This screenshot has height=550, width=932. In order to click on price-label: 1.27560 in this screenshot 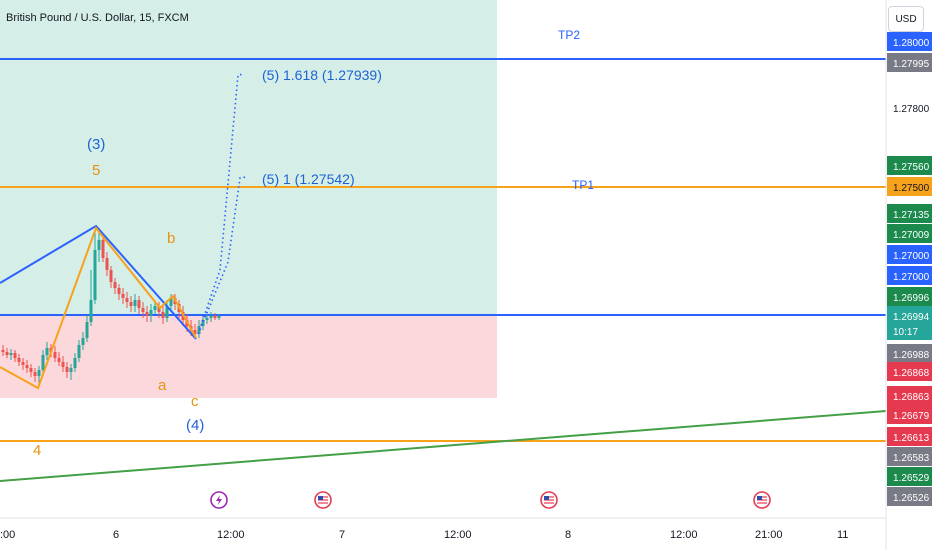, I will do `click(911, 167)`.